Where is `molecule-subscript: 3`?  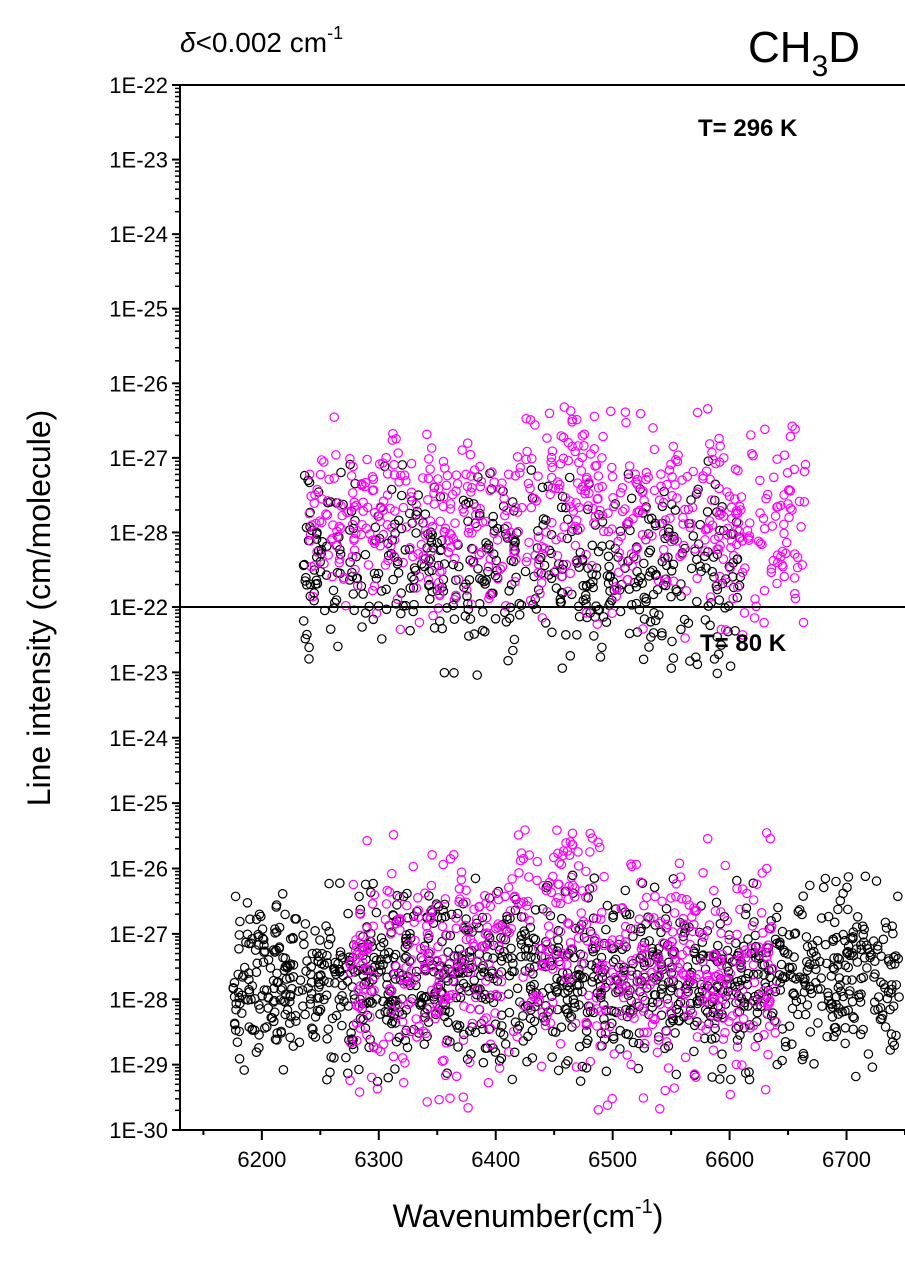 molecule-subscript: 3 is located at coordinates (820, 66).